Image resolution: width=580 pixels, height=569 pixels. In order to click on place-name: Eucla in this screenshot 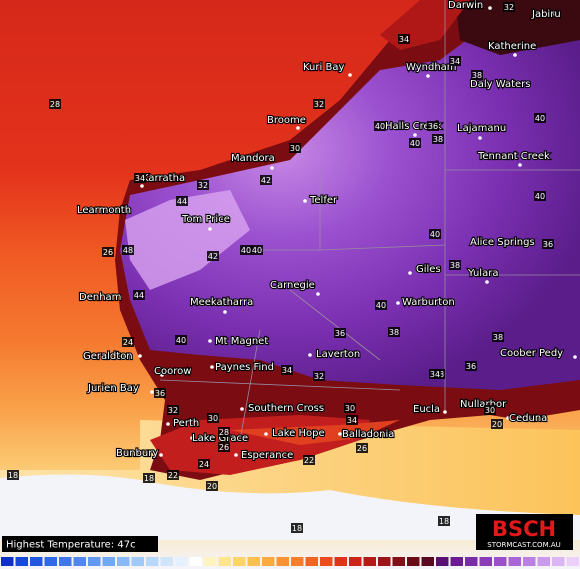, I will do `click(426, 409)`.